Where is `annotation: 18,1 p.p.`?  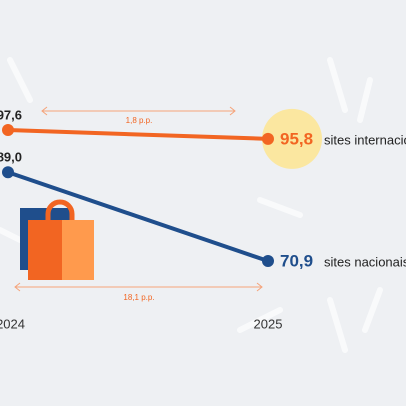 annotation: 18,1 p.p. is located at coordinates (138, 297).